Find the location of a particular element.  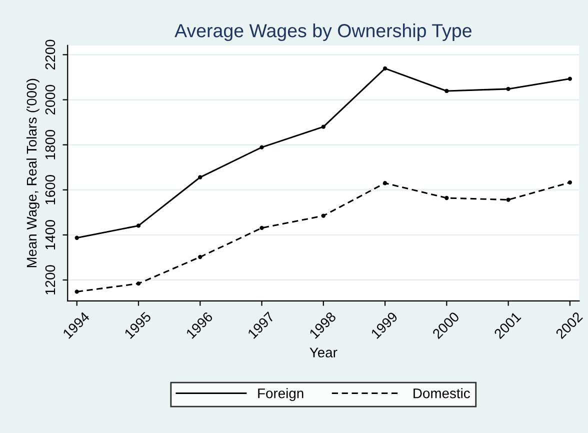

chart-title: Average Wages by Ownership Type is located at coordinates (323, 33).